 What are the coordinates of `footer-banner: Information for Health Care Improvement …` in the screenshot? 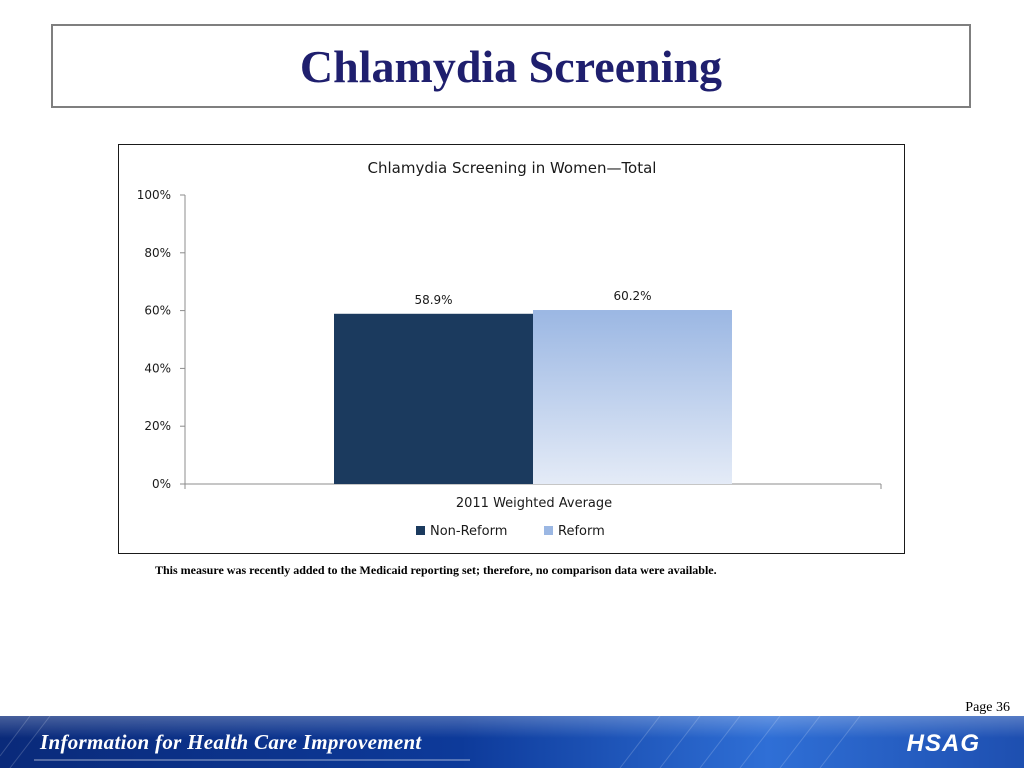 It's located at (512, 742).